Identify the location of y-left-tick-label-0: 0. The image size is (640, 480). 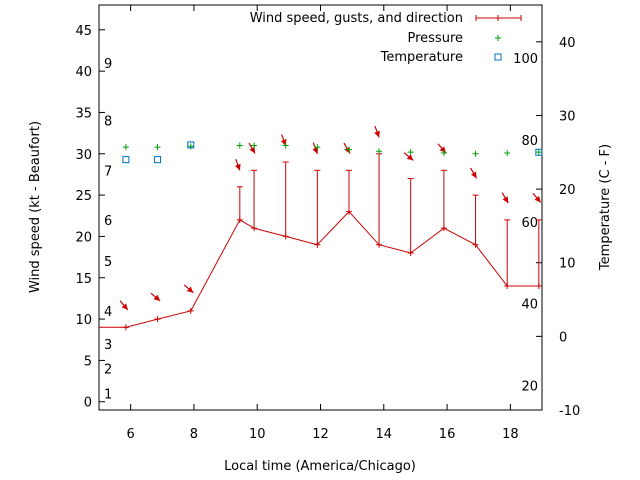
(88, 403).